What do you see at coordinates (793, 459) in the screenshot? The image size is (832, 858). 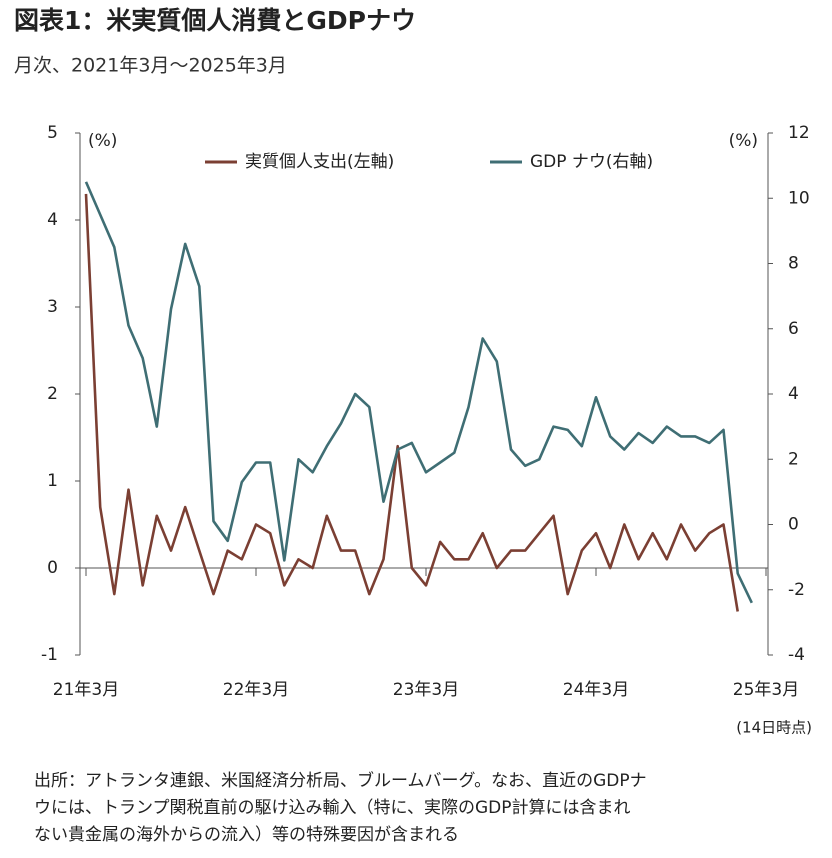 I see `y2-tick-label: 2` at bounding box center [793, 459].